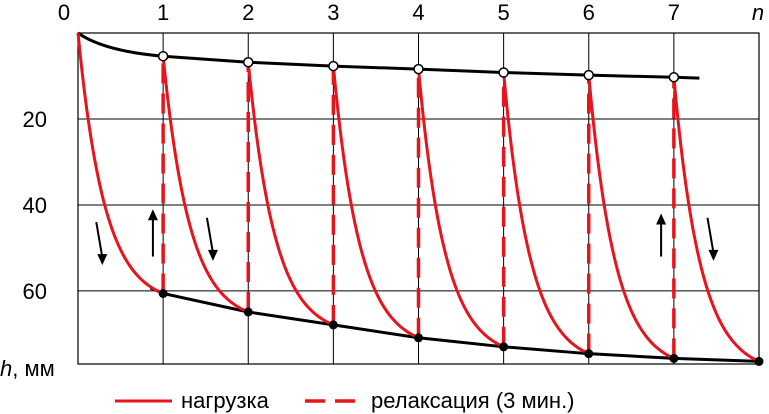 This screenshot has width=769, height=414. I want to click on y-tick-label: 20, so click(35, 119).